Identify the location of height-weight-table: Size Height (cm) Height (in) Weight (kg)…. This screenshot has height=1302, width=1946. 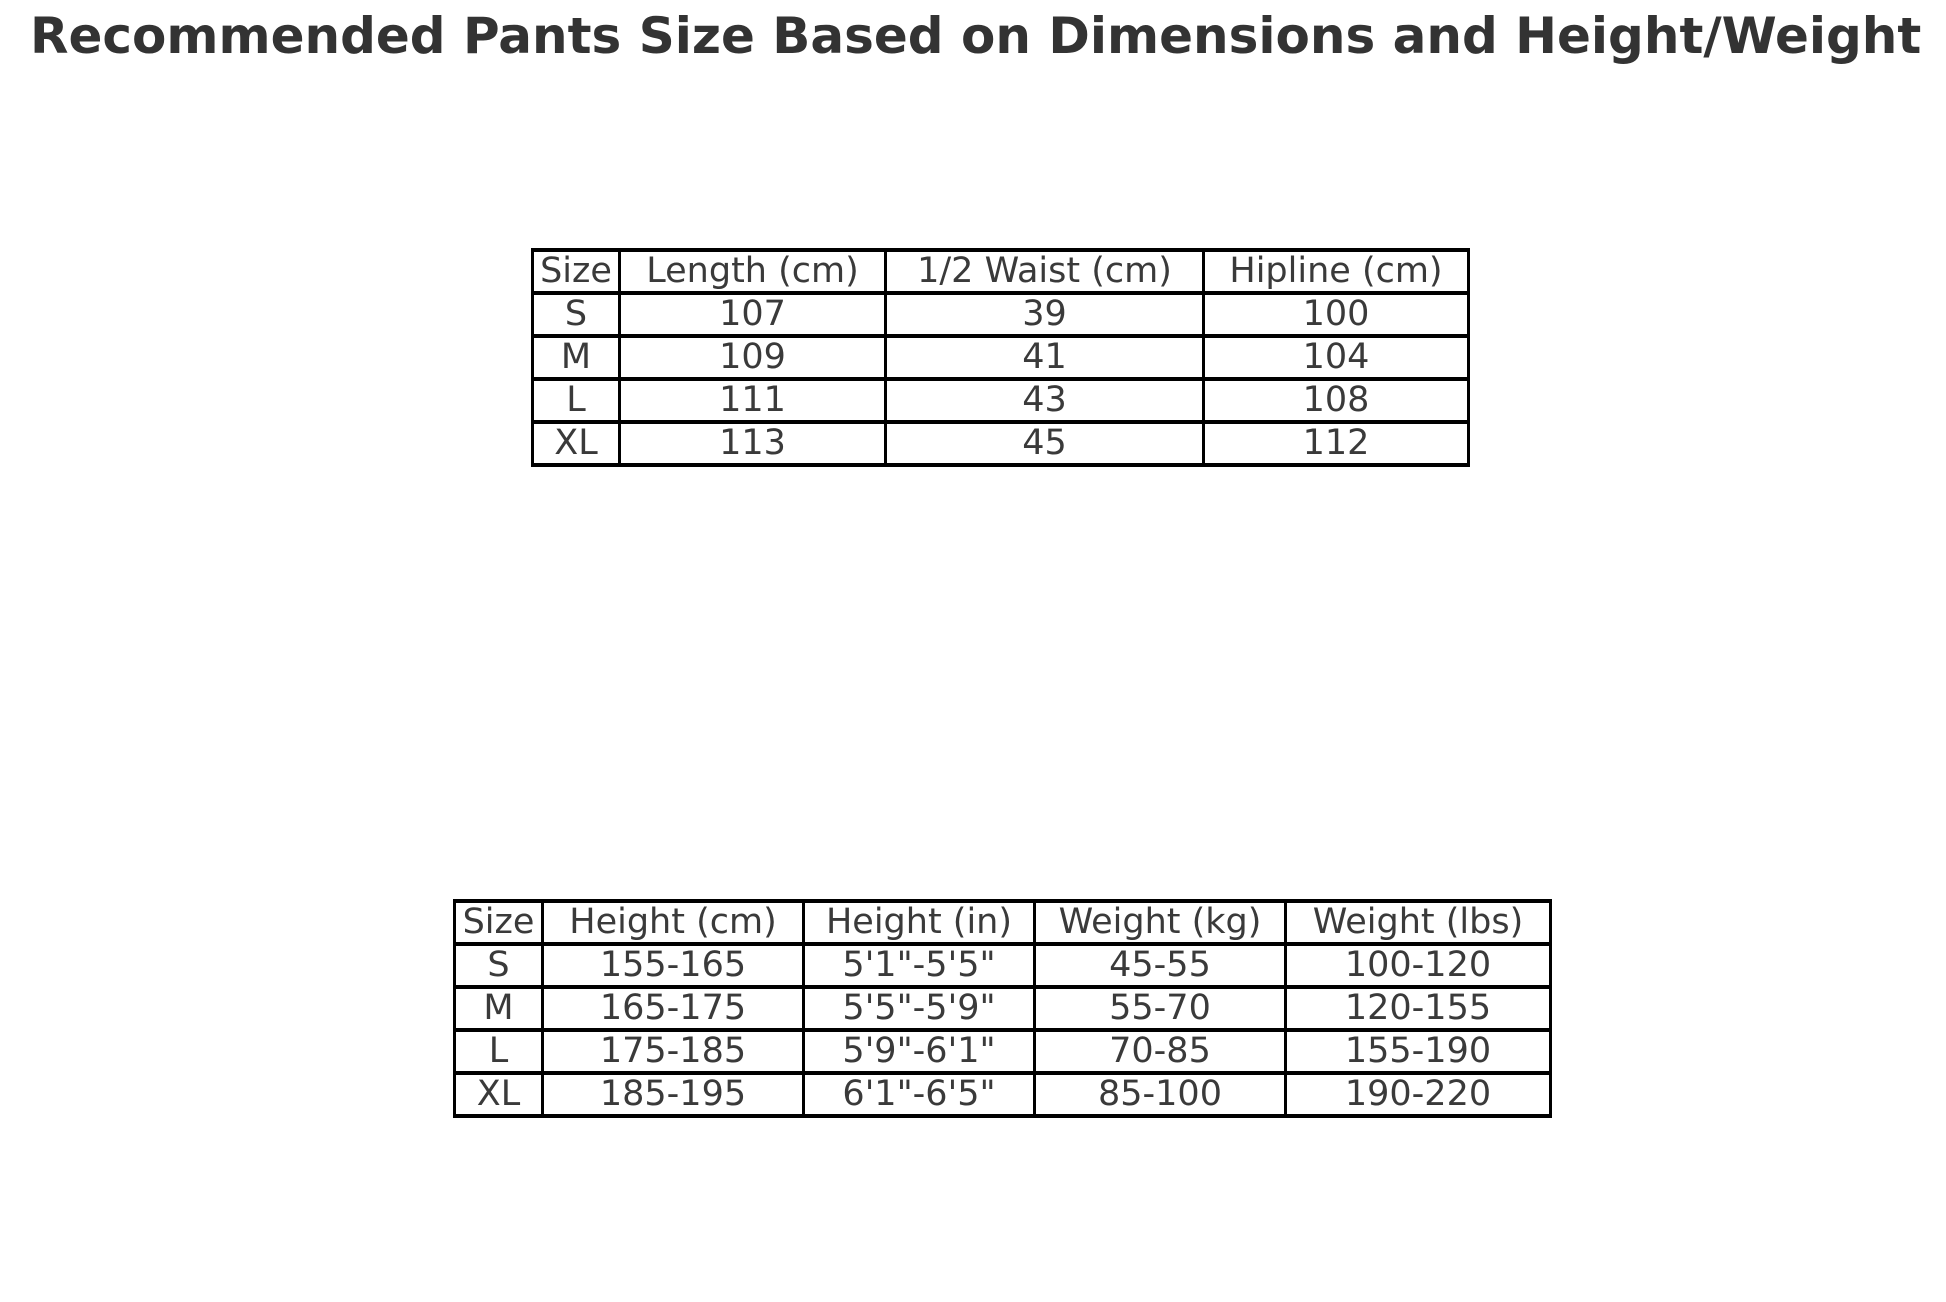
(1002, 1008).